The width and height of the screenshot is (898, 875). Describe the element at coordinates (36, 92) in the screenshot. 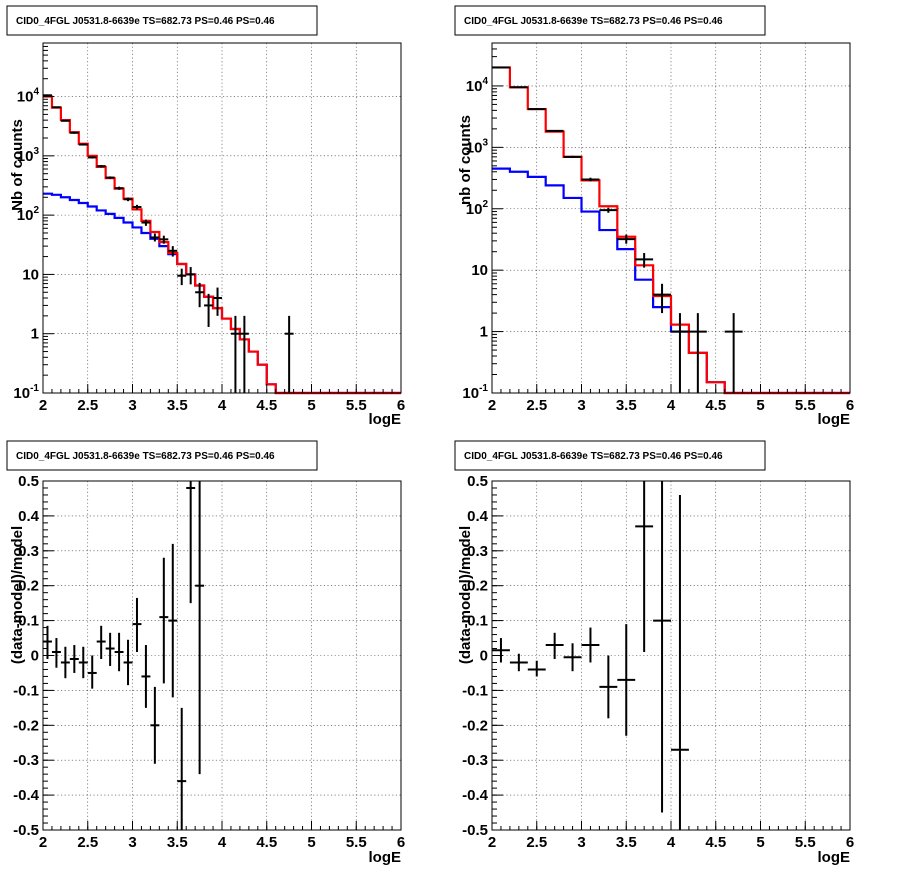

I see `y-tick-exponent: 4` at that location.